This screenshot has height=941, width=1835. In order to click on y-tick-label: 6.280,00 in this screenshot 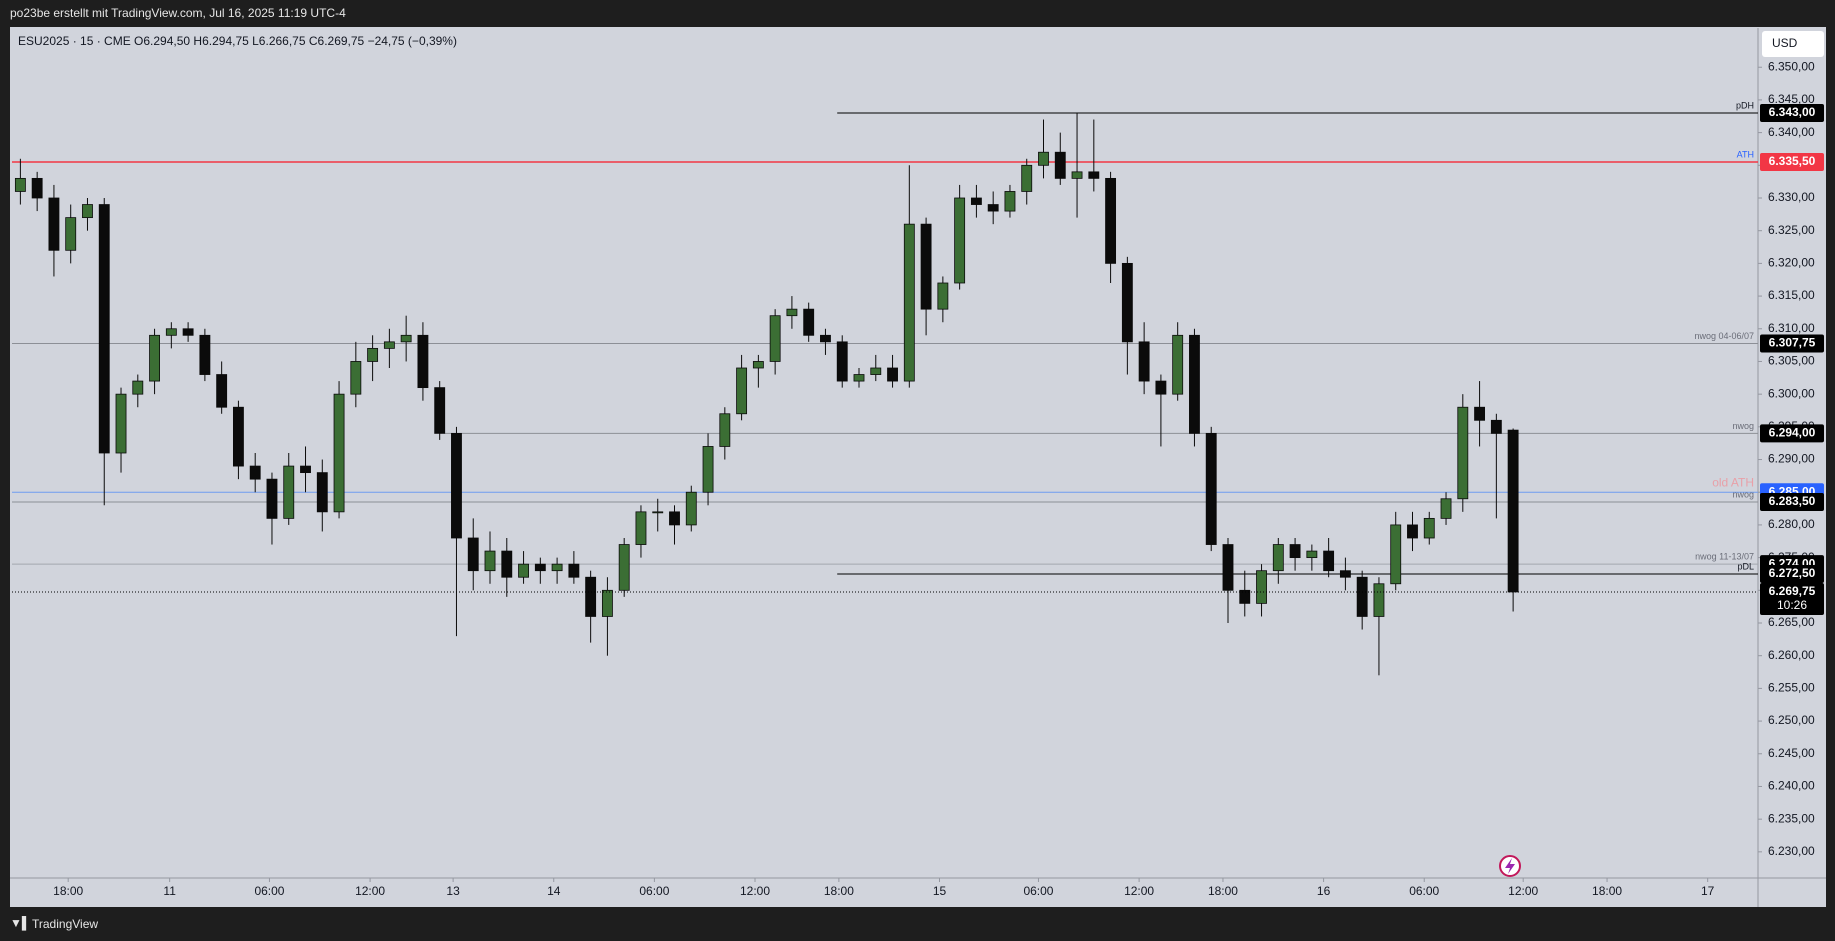, I will do `click(1791, 524)`.